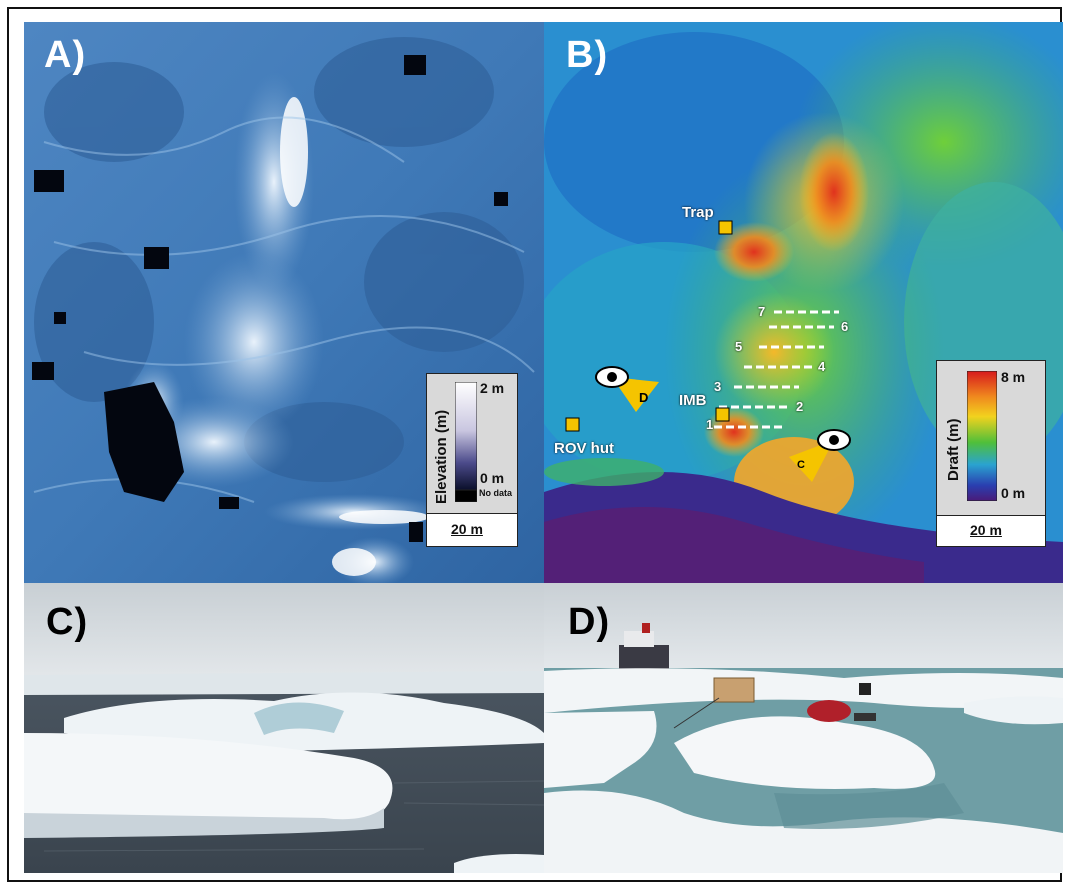 This screenshot has width=1070, height=890. Describe the element at coordinates (800, 406) in the screenshot. I see `transect-label-2: 2` at that location.